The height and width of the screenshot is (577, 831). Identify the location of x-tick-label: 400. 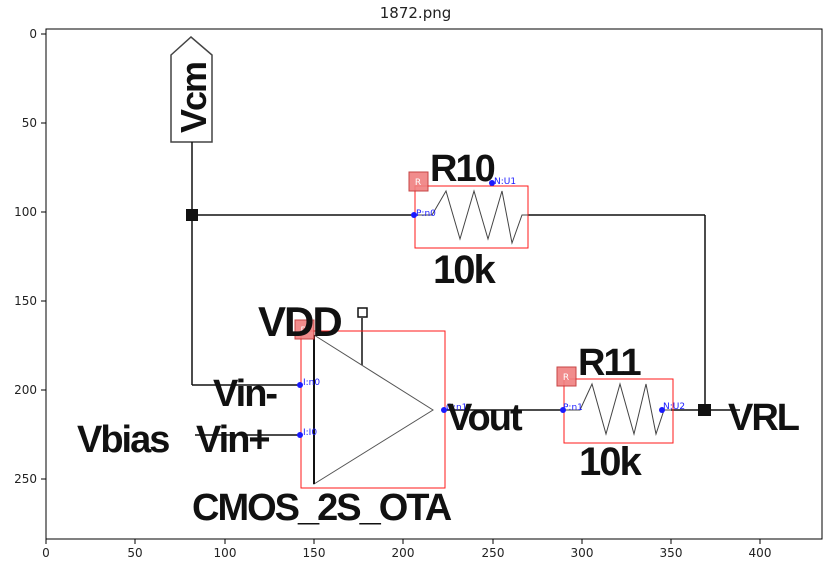
(760, 553).